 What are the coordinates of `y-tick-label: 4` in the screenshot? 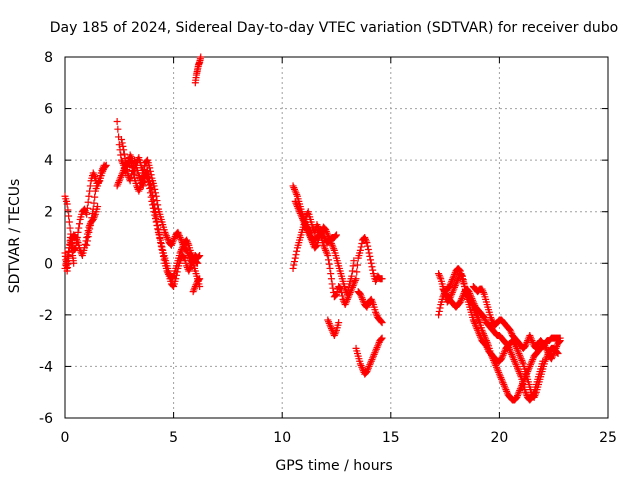 It's located at (48, 161).